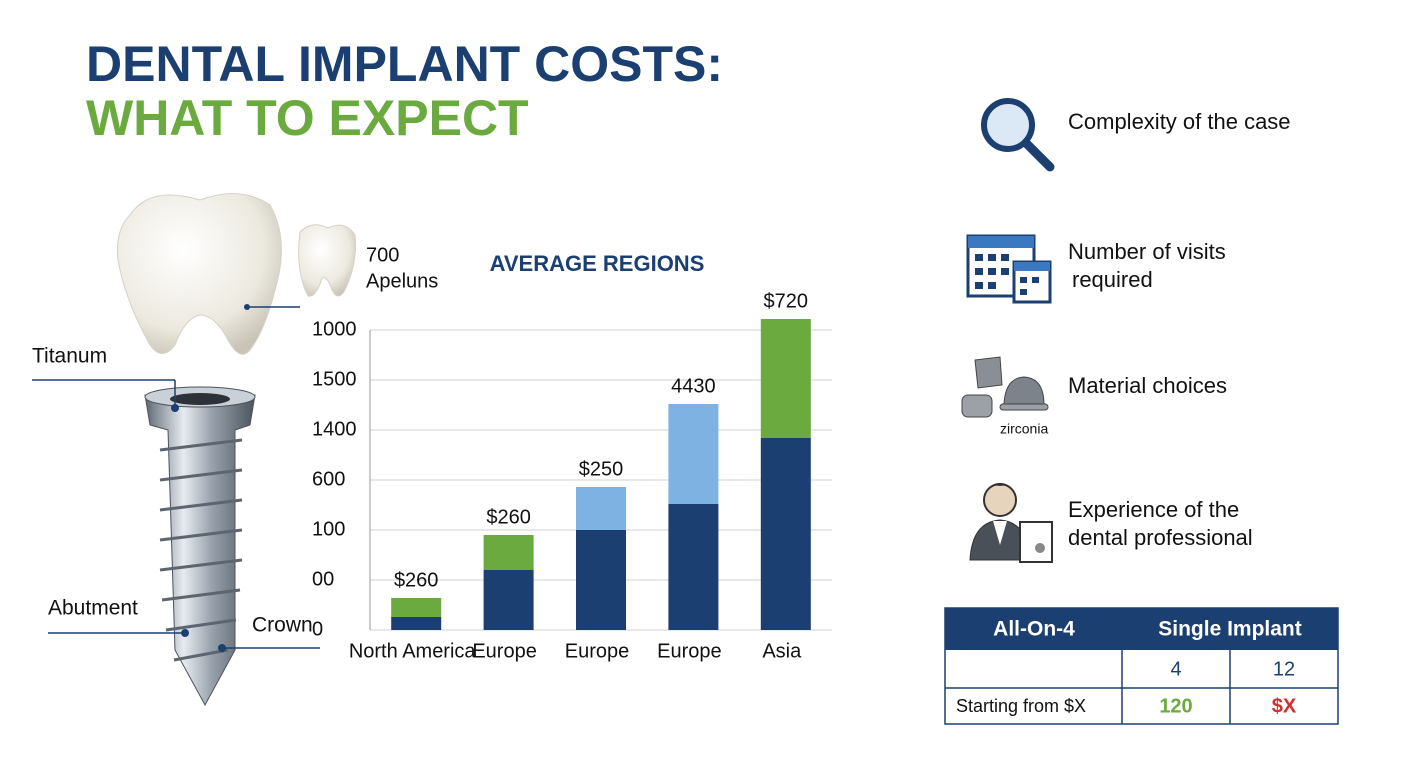 The image size is (1408, 768). Describe the element at coordinates (786, 301) in the screenshot. I see `bar-label: $720` at that location.